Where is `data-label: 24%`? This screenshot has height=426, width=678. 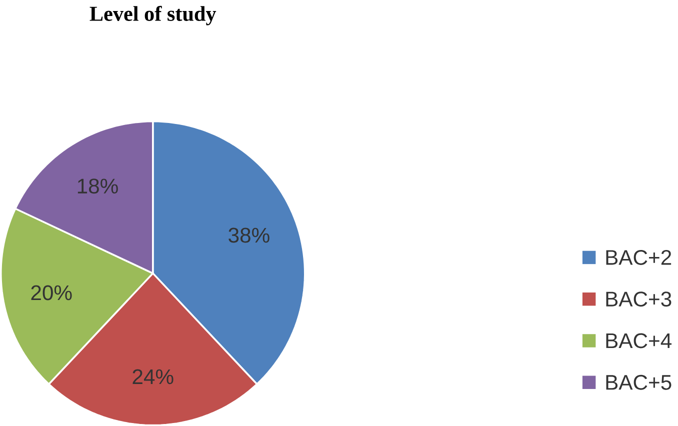 data-label: 24% is located at coordinates (153, 376).